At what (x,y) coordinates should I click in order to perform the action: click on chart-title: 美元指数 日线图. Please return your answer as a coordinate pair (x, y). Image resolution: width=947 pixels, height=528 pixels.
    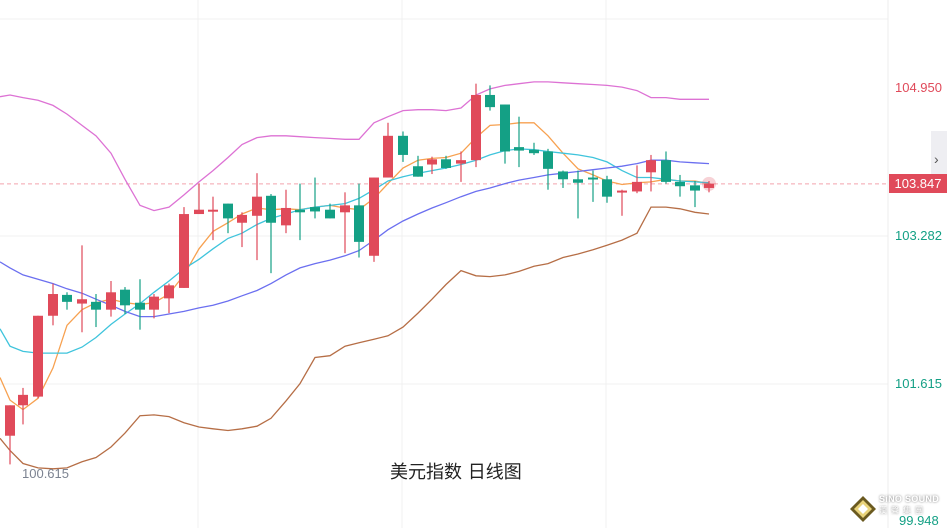
    Looking at the image, I should click on (456, 472).